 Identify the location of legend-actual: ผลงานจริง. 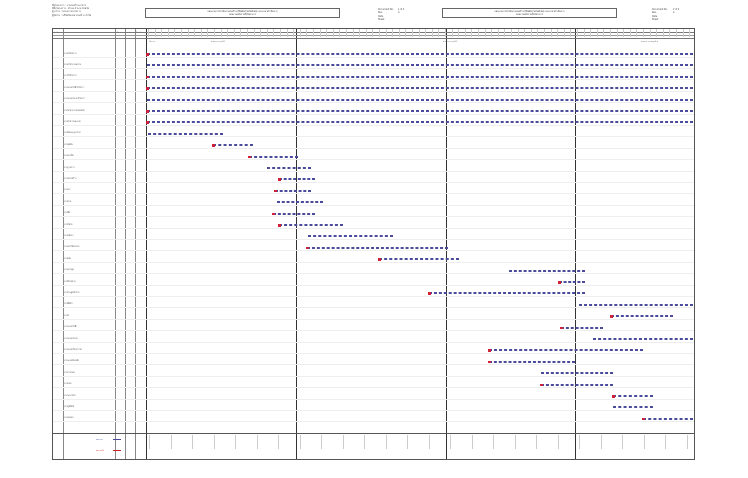
(100, 451).